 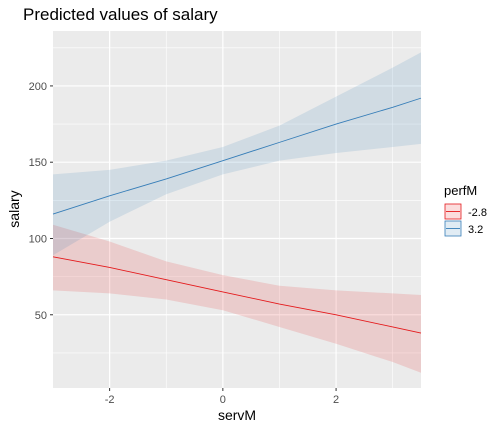 I want to click on y-tick-label: 200, so click(x=38, y=87).